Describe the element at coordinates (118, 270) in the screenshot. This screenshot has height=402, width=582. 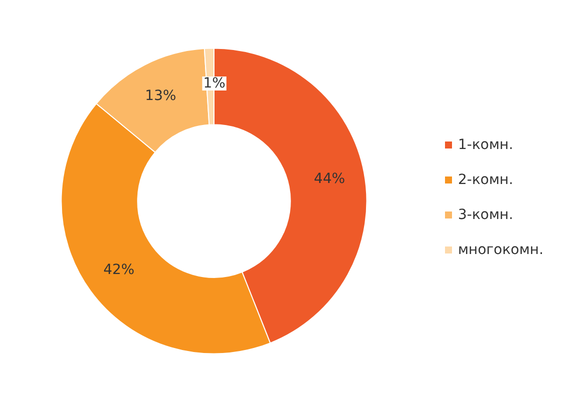
I see `data-label: 42%` at that location.